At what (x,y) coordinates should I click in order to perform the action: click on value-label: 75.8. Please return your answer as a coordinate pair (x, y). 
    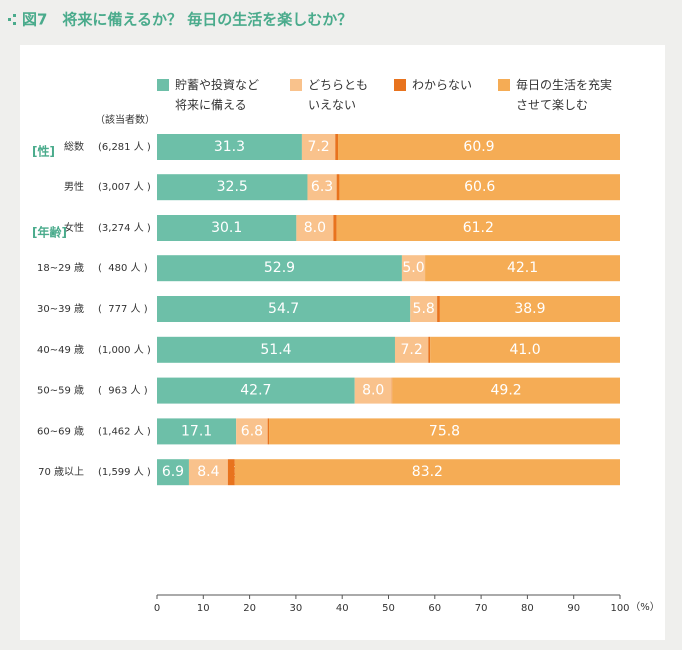
    Looking at the image, I should click on (444, 431).